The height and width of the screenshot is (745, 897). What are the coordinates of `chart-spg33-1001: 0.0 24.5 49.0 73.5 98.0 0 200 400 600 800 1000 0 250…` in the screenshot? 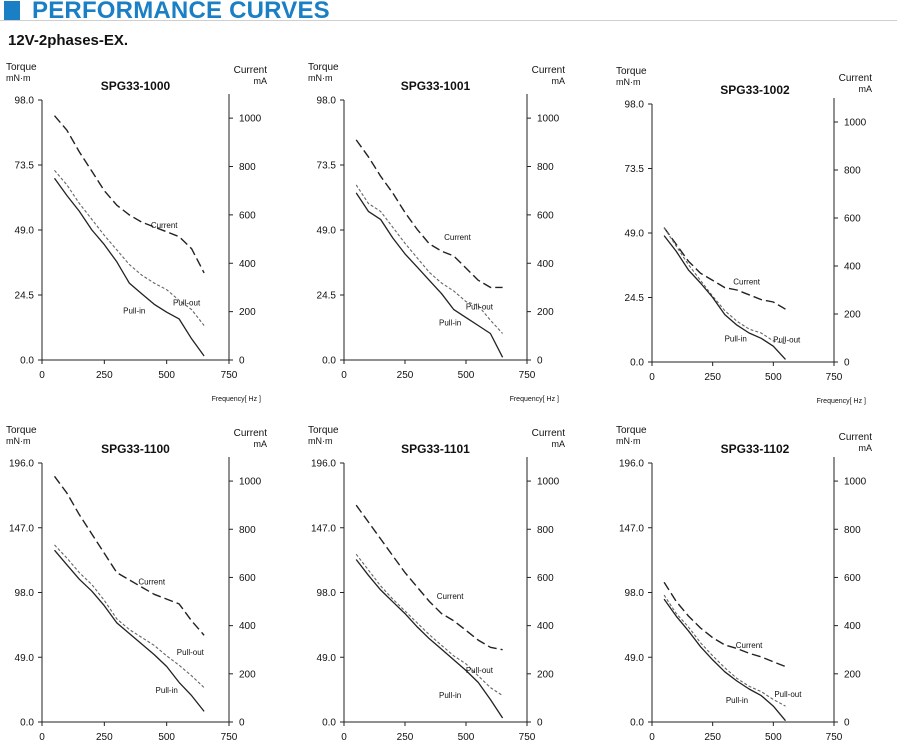 It's located at (436, 232).